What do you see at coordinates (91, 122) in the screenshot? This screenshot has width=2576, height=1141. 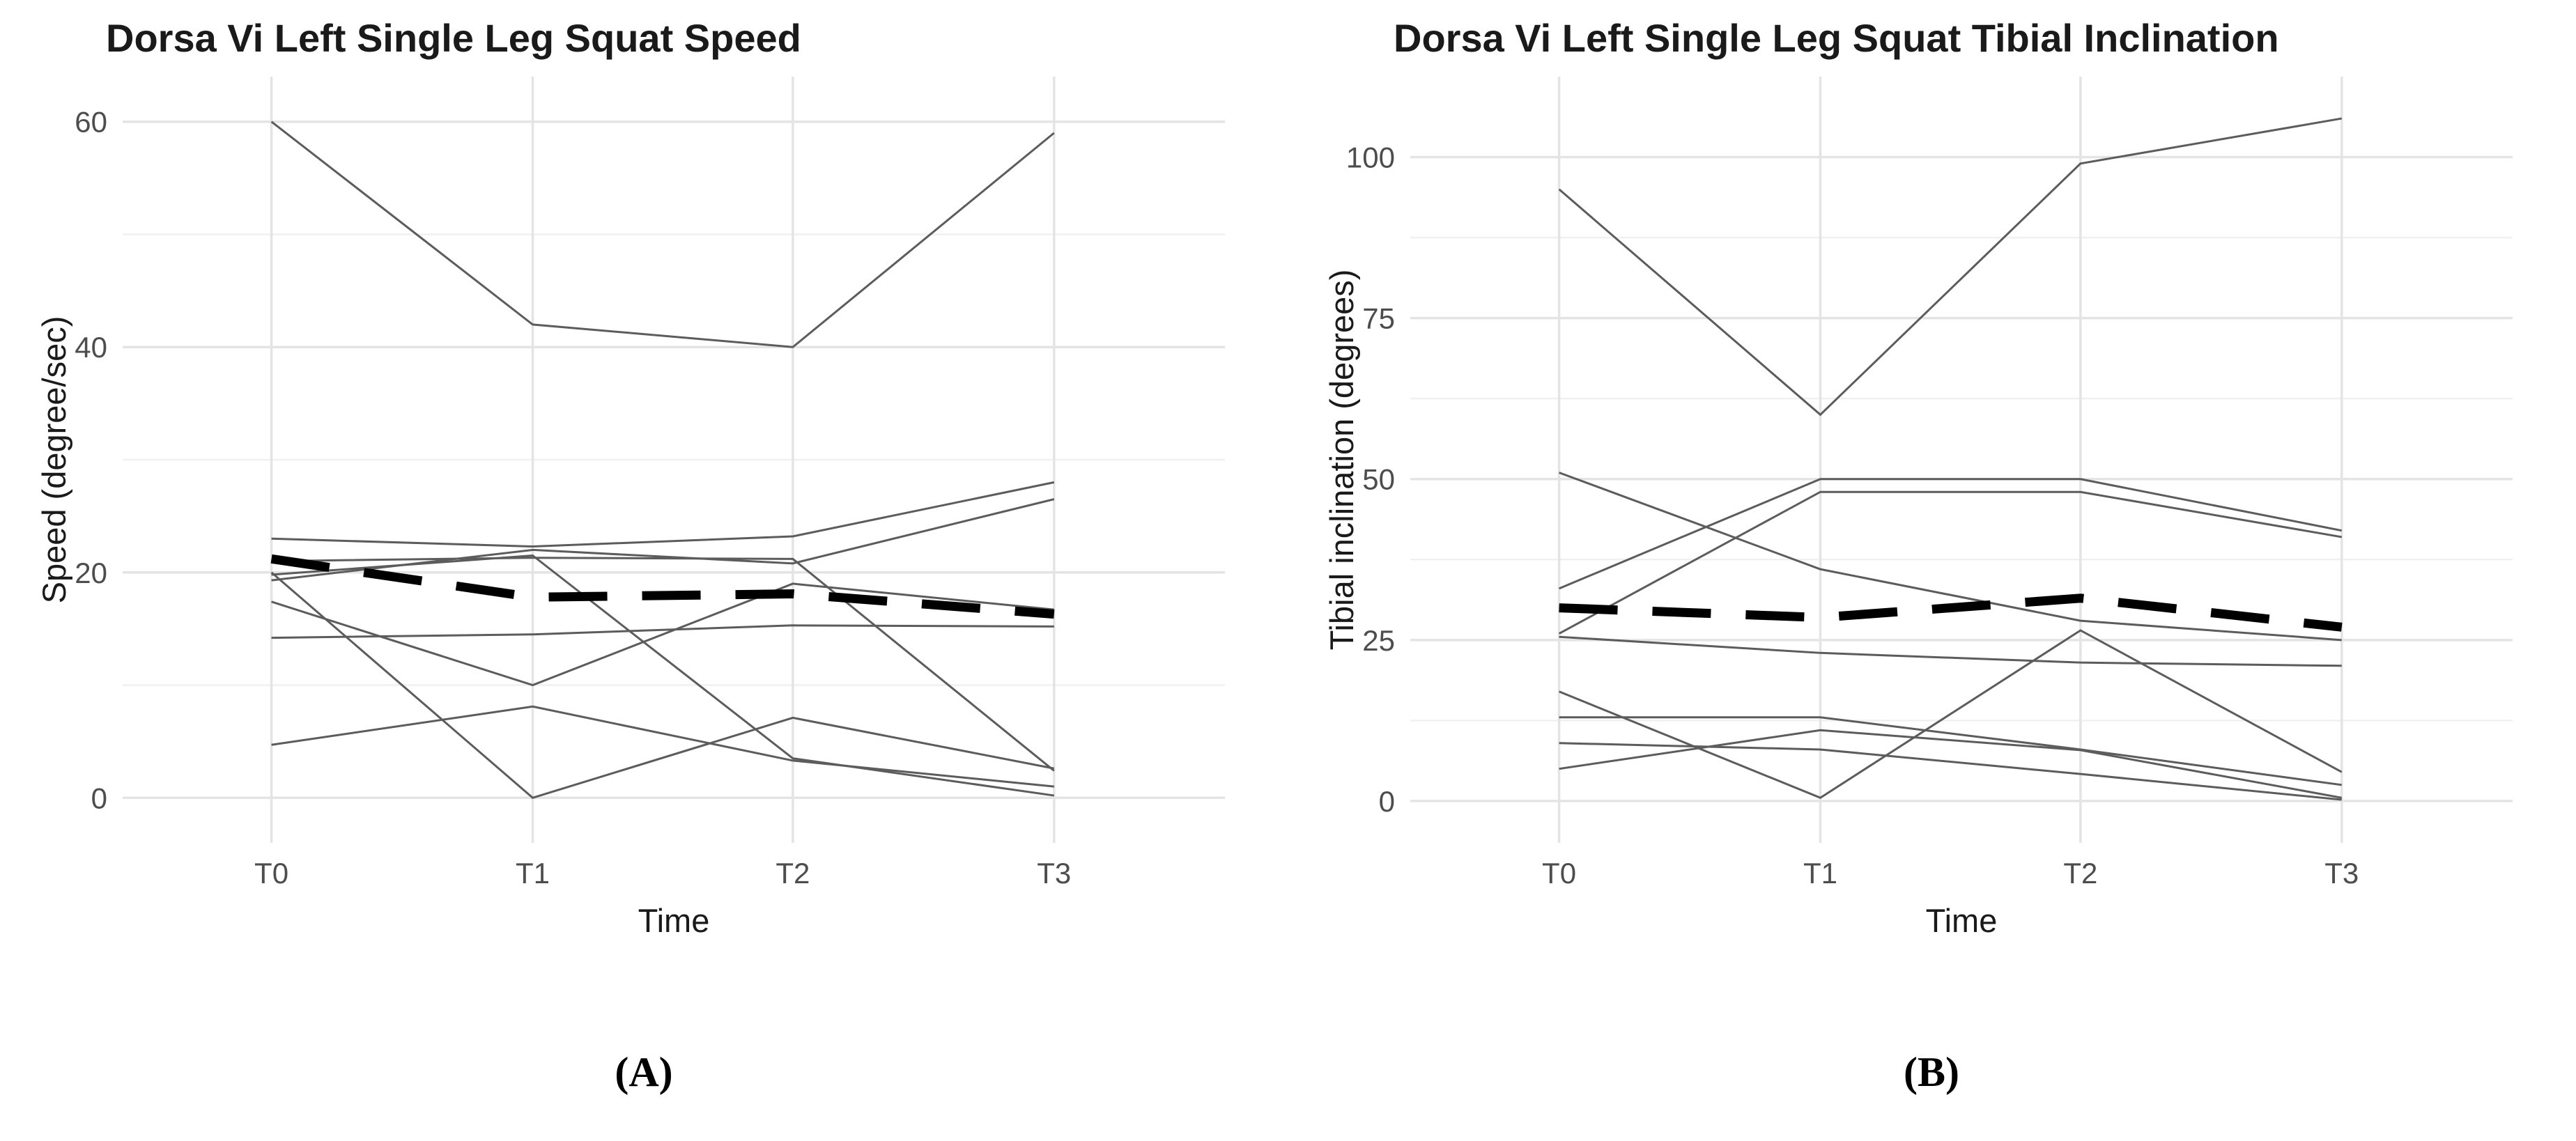 I see `y-tick-label: 60` at bounding box center [91, 122].